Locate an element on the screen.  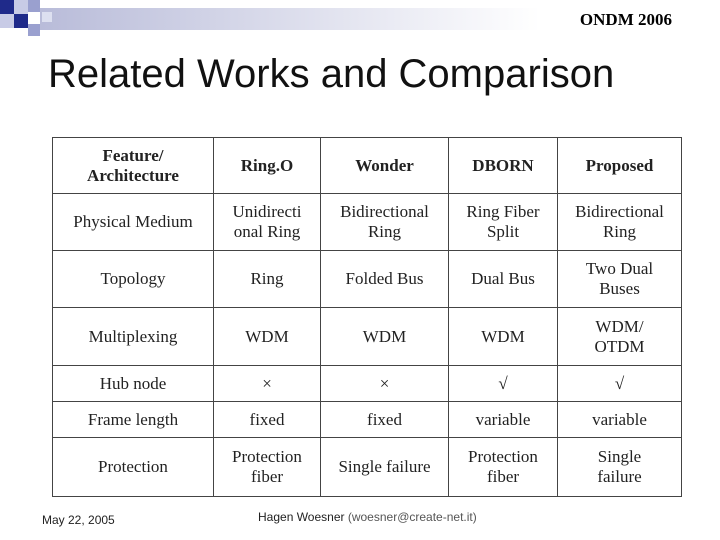
row-label: Frame length is located at coordinates (133, 419).